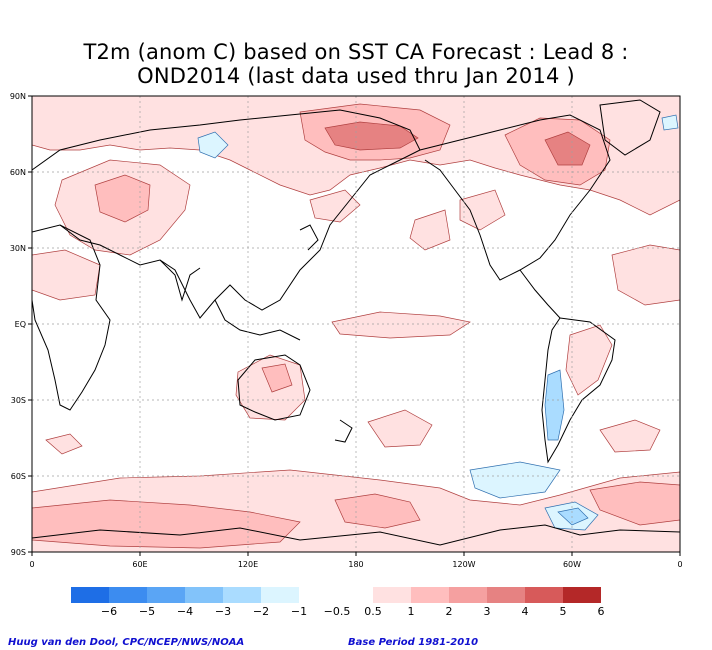  What do you see at coordinates (573, 516) in the screenshot?
I see `cold-core-weddell` at bounding box center [573, 516].